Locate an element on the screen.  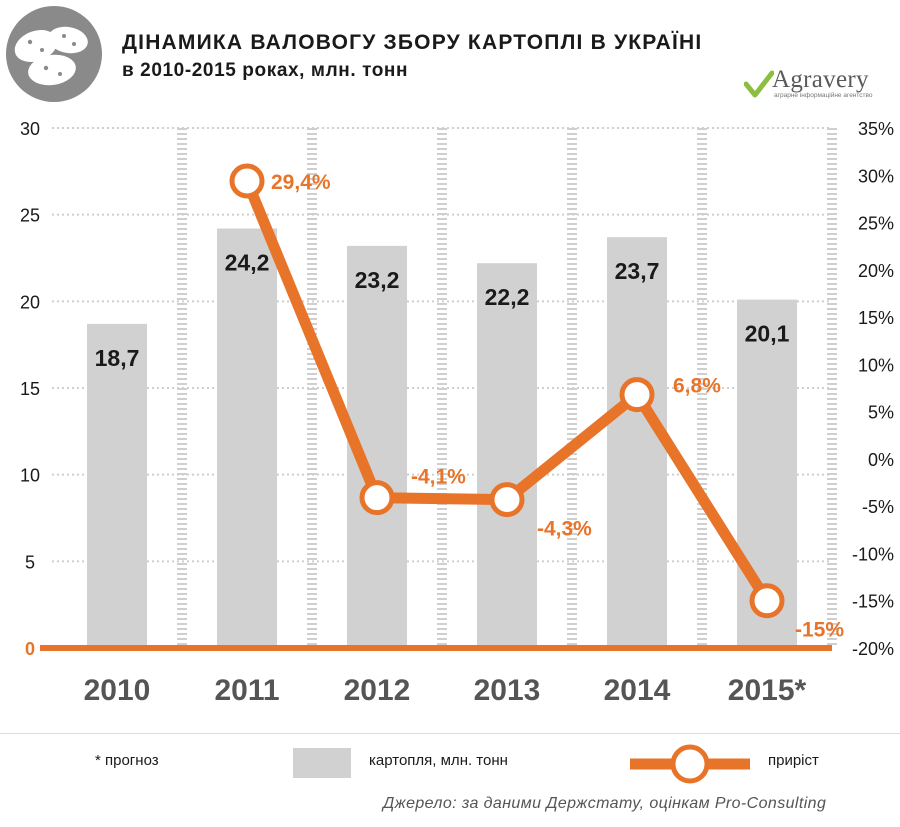
y-right-tick-label: 10% is located at coordinates (876, 365).